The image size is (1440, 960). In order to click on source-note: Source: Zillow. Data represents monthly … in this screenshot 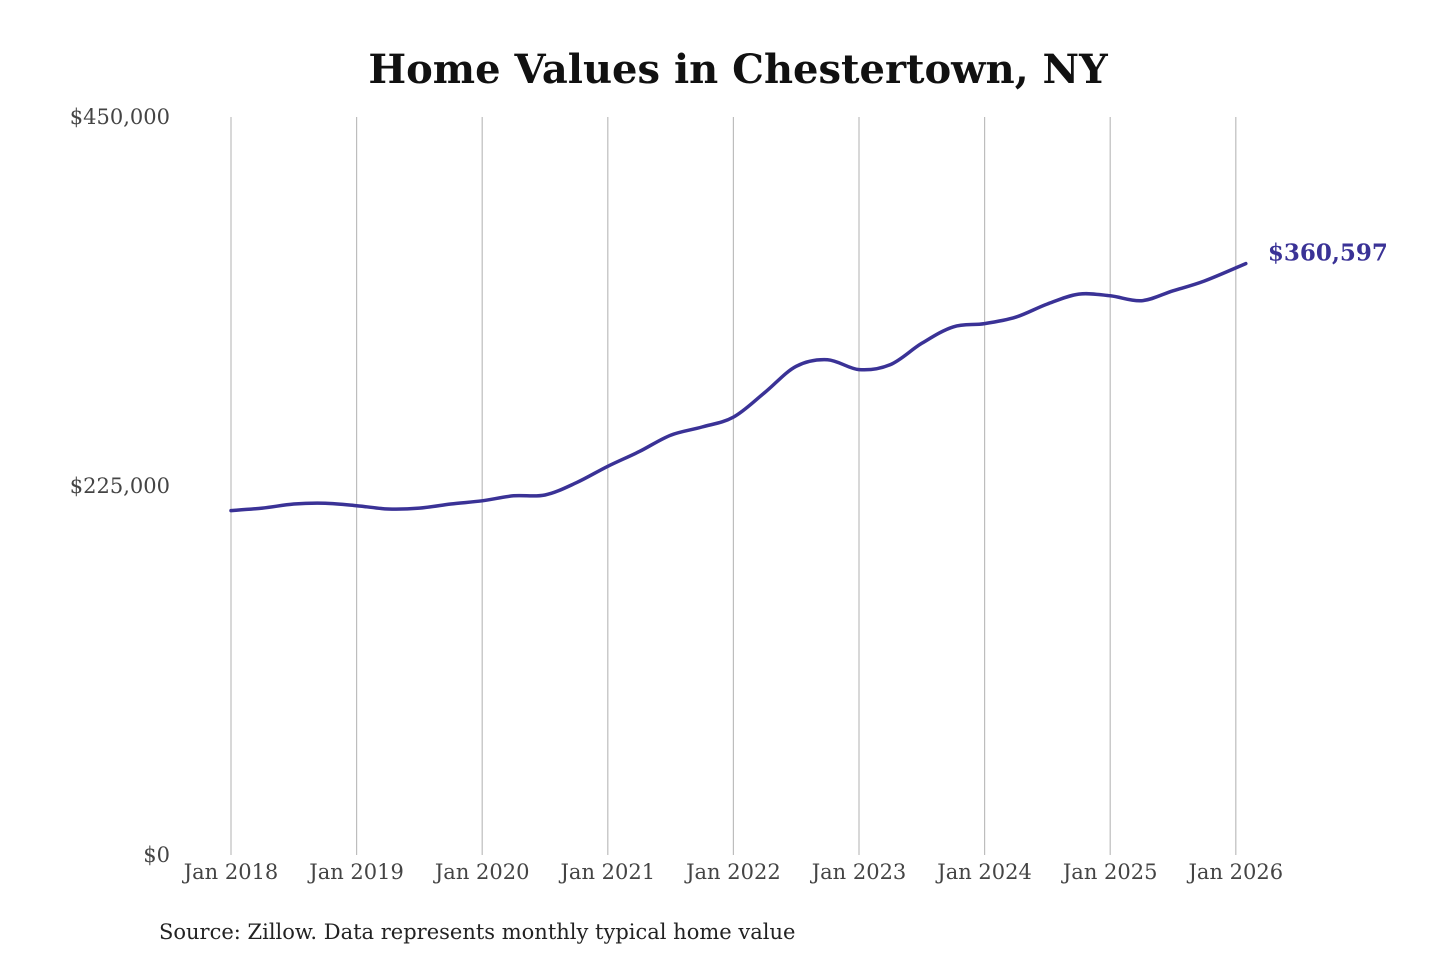, I will do `click(477, 932)`.